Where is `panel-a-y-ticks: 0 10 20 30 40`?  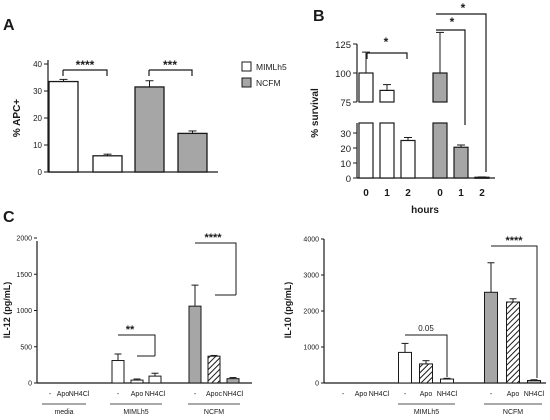 panel-a-y-ticks: 0 10 20 30 40 is located at coordinates (40, 118).